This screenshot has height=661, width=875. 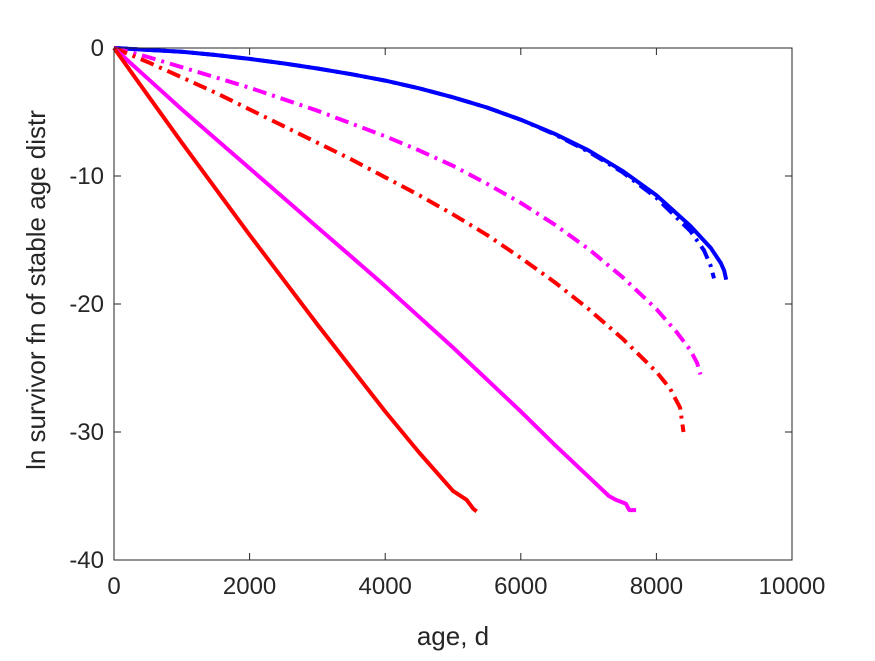 What do you see at coordinates (656, 586) in the screenshot?
I see `x-tick-label: 8000` at bounding box center [656, 586].